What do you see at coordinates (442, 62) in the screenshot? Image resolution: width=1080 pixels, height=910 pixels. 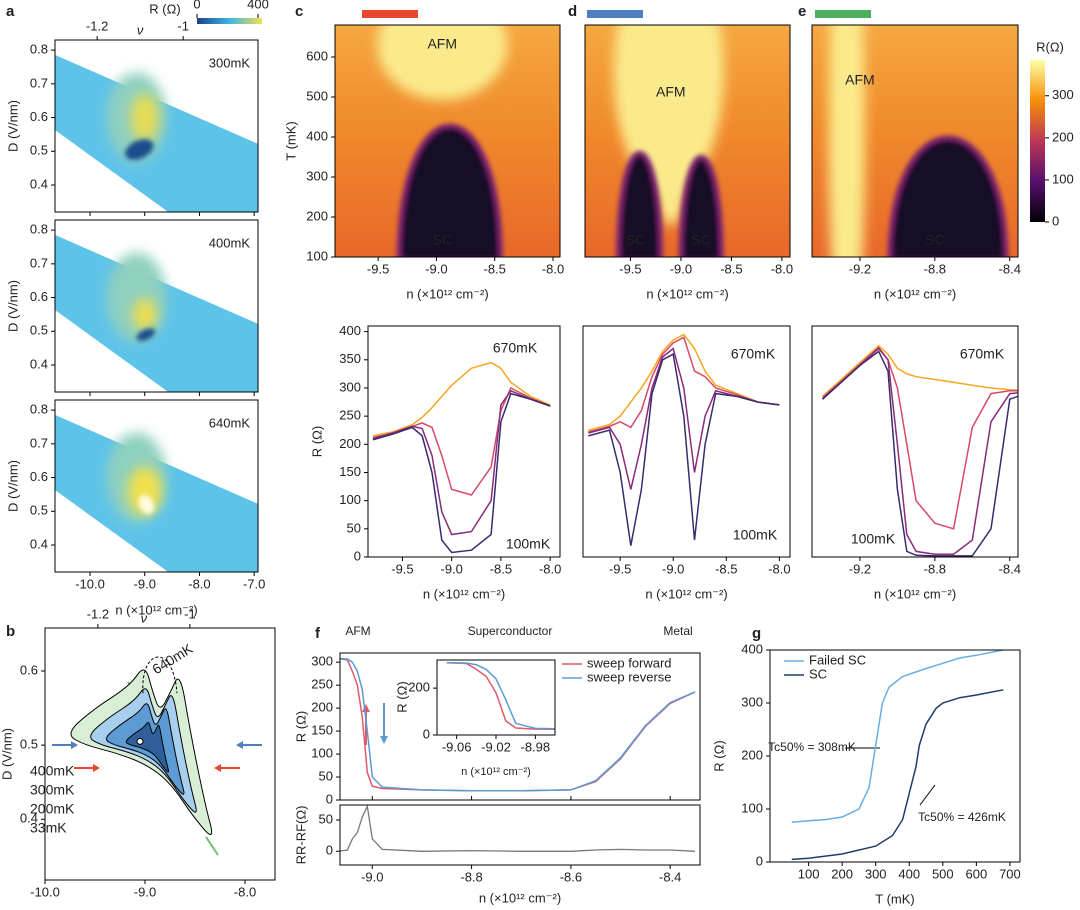 I see `heatmap-afm` at bounding box center [442, 62].